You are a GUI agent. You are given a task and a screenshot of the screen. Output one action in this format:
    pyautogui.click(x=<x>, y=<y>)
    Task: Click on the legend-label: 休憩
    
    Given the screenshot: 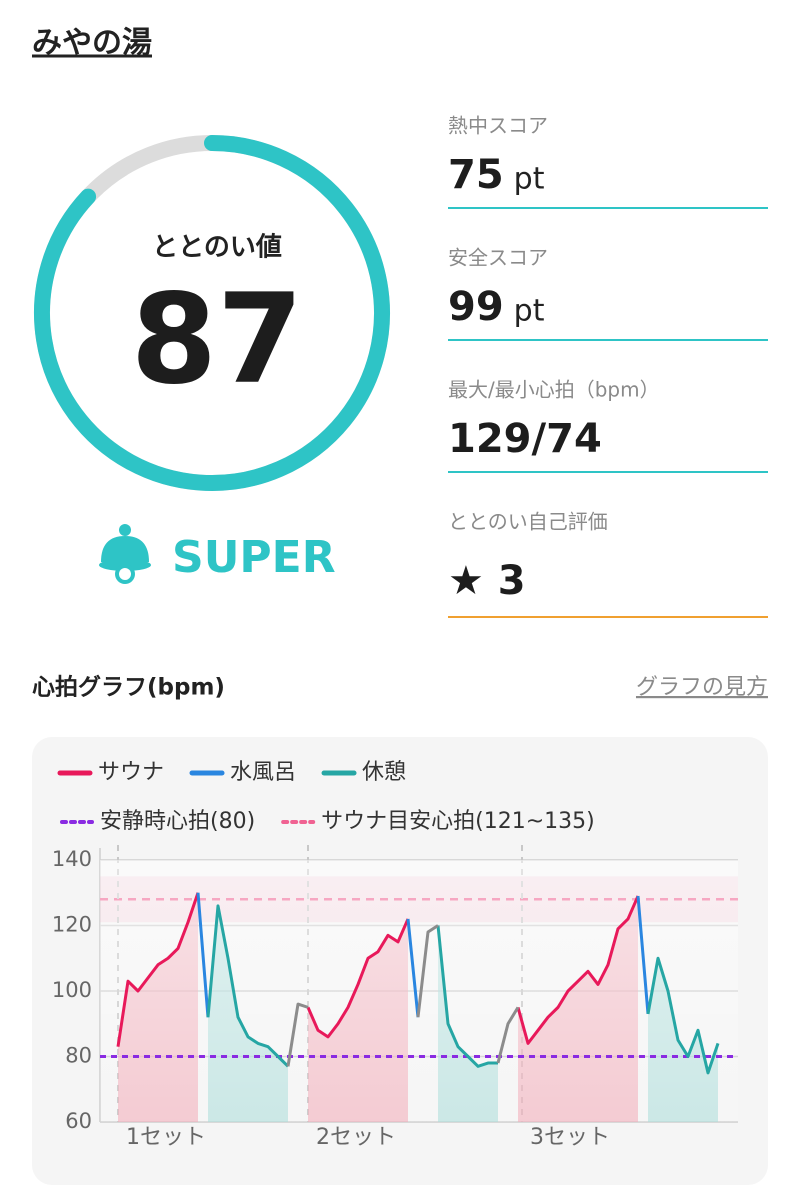 What is the action you would take?
    pyautogui.click(x=384, y=772)
    